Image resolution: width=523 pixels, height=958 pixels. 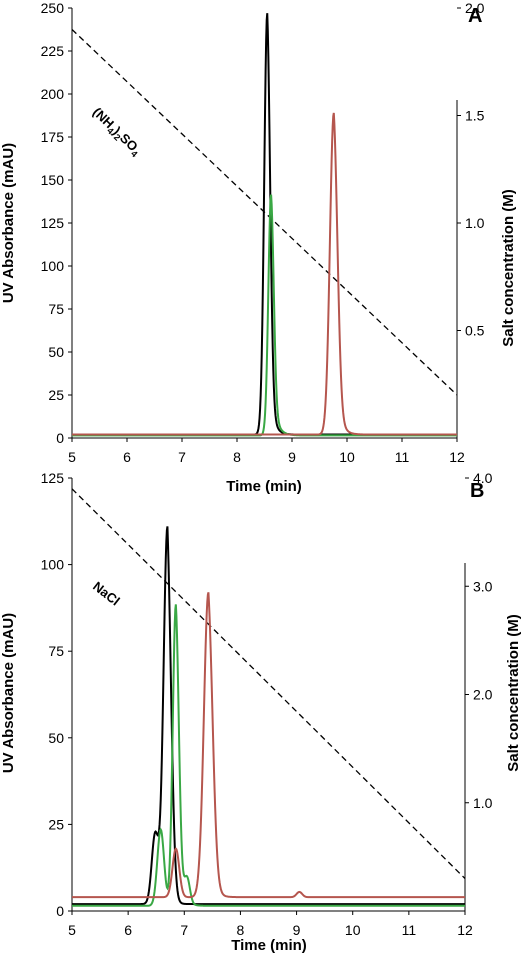 I want to click on panel-a-y-ticks: 0 25 50 75 100 125 150 175 200 225 250, so click(x=56, y=223).